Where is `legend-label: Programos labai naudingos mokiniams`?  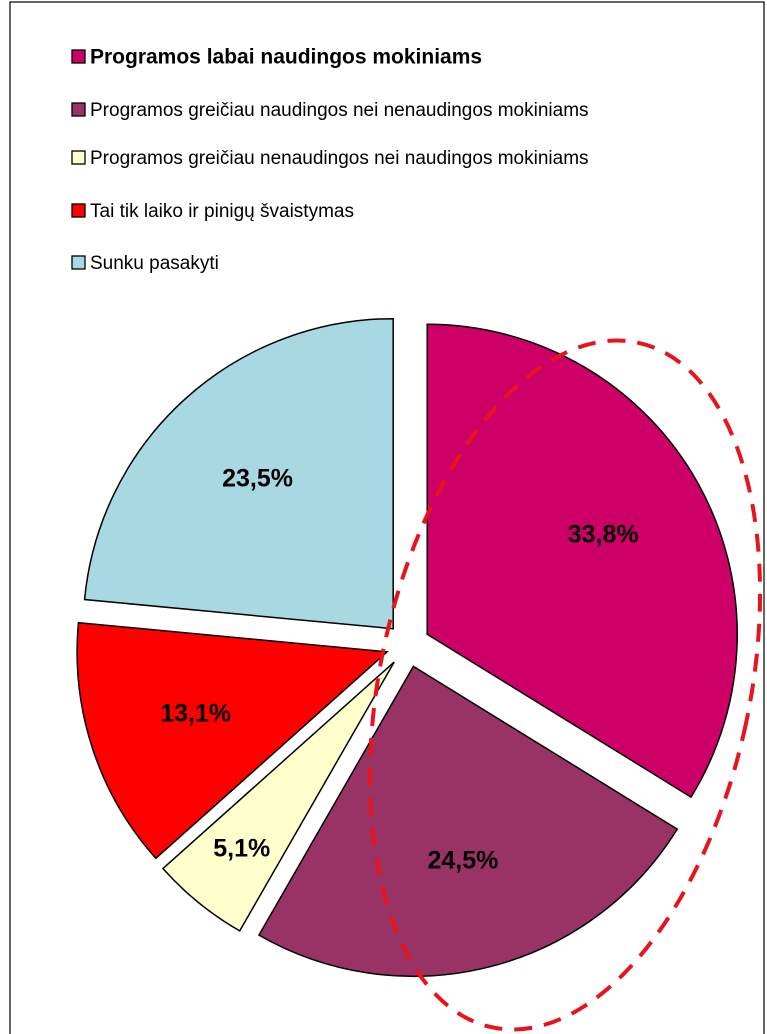
legend-label: Programos labai naudingos mokiniams is located at coordinates (286, 57).